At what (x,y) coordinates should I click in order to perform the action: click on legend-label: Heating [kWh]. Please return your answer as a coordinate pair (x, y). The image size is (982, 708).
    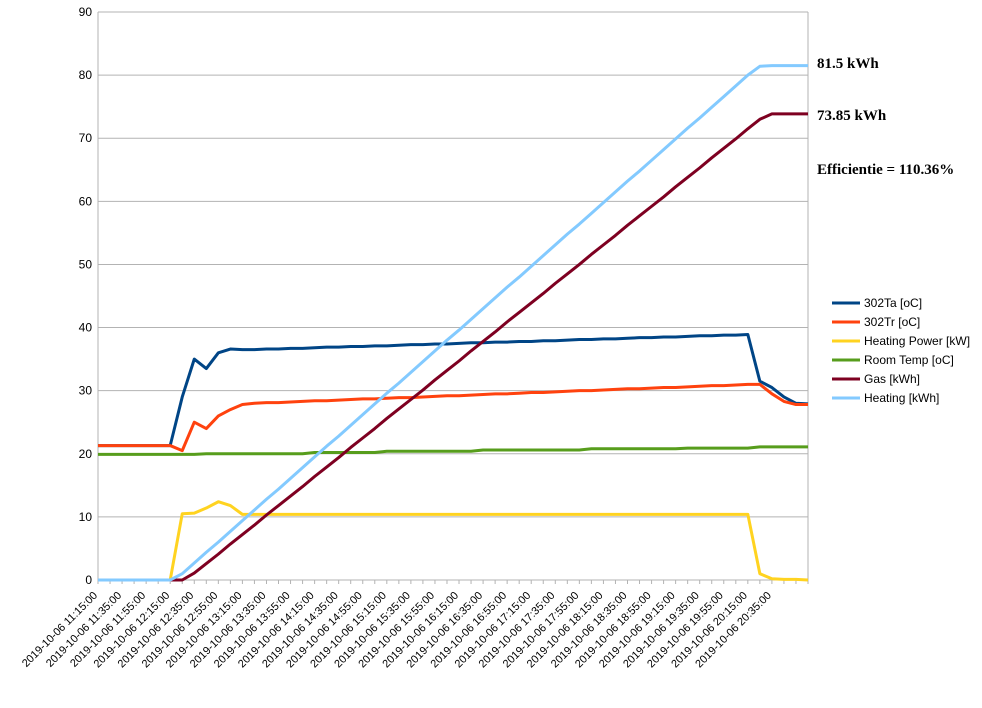
    Looking at the image, I should click on (901, 398).